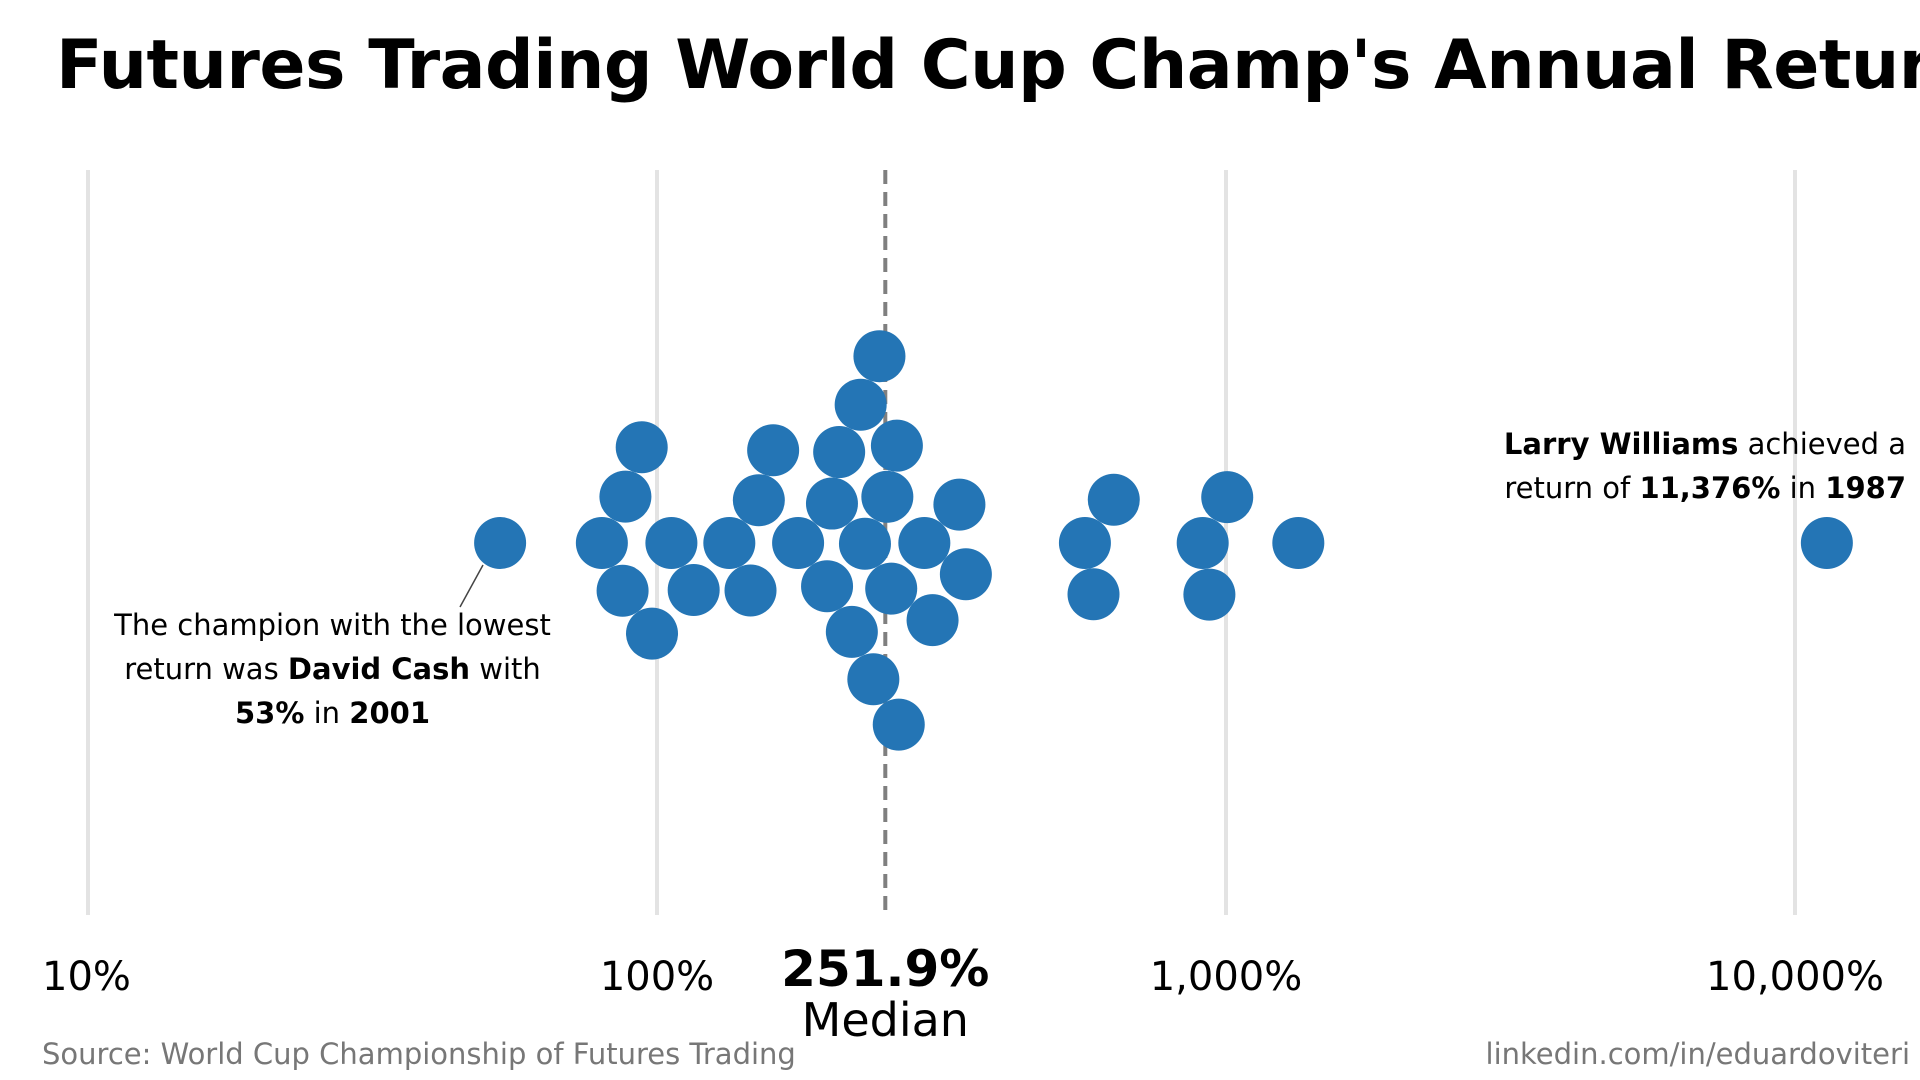 This screenshot has height=1080, width=1920. What do you see at coordinates (1865, 488) in the screenshot?
I see `annot-high-year: 1987` at bounding box center [1865, 488].